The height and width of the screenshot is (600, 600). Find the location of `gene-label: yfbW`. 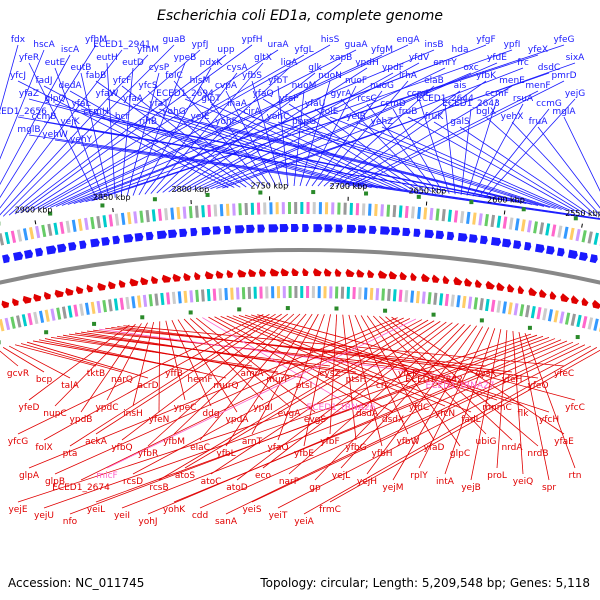

gene-label: yfbW is located at coordinates (407, 442).